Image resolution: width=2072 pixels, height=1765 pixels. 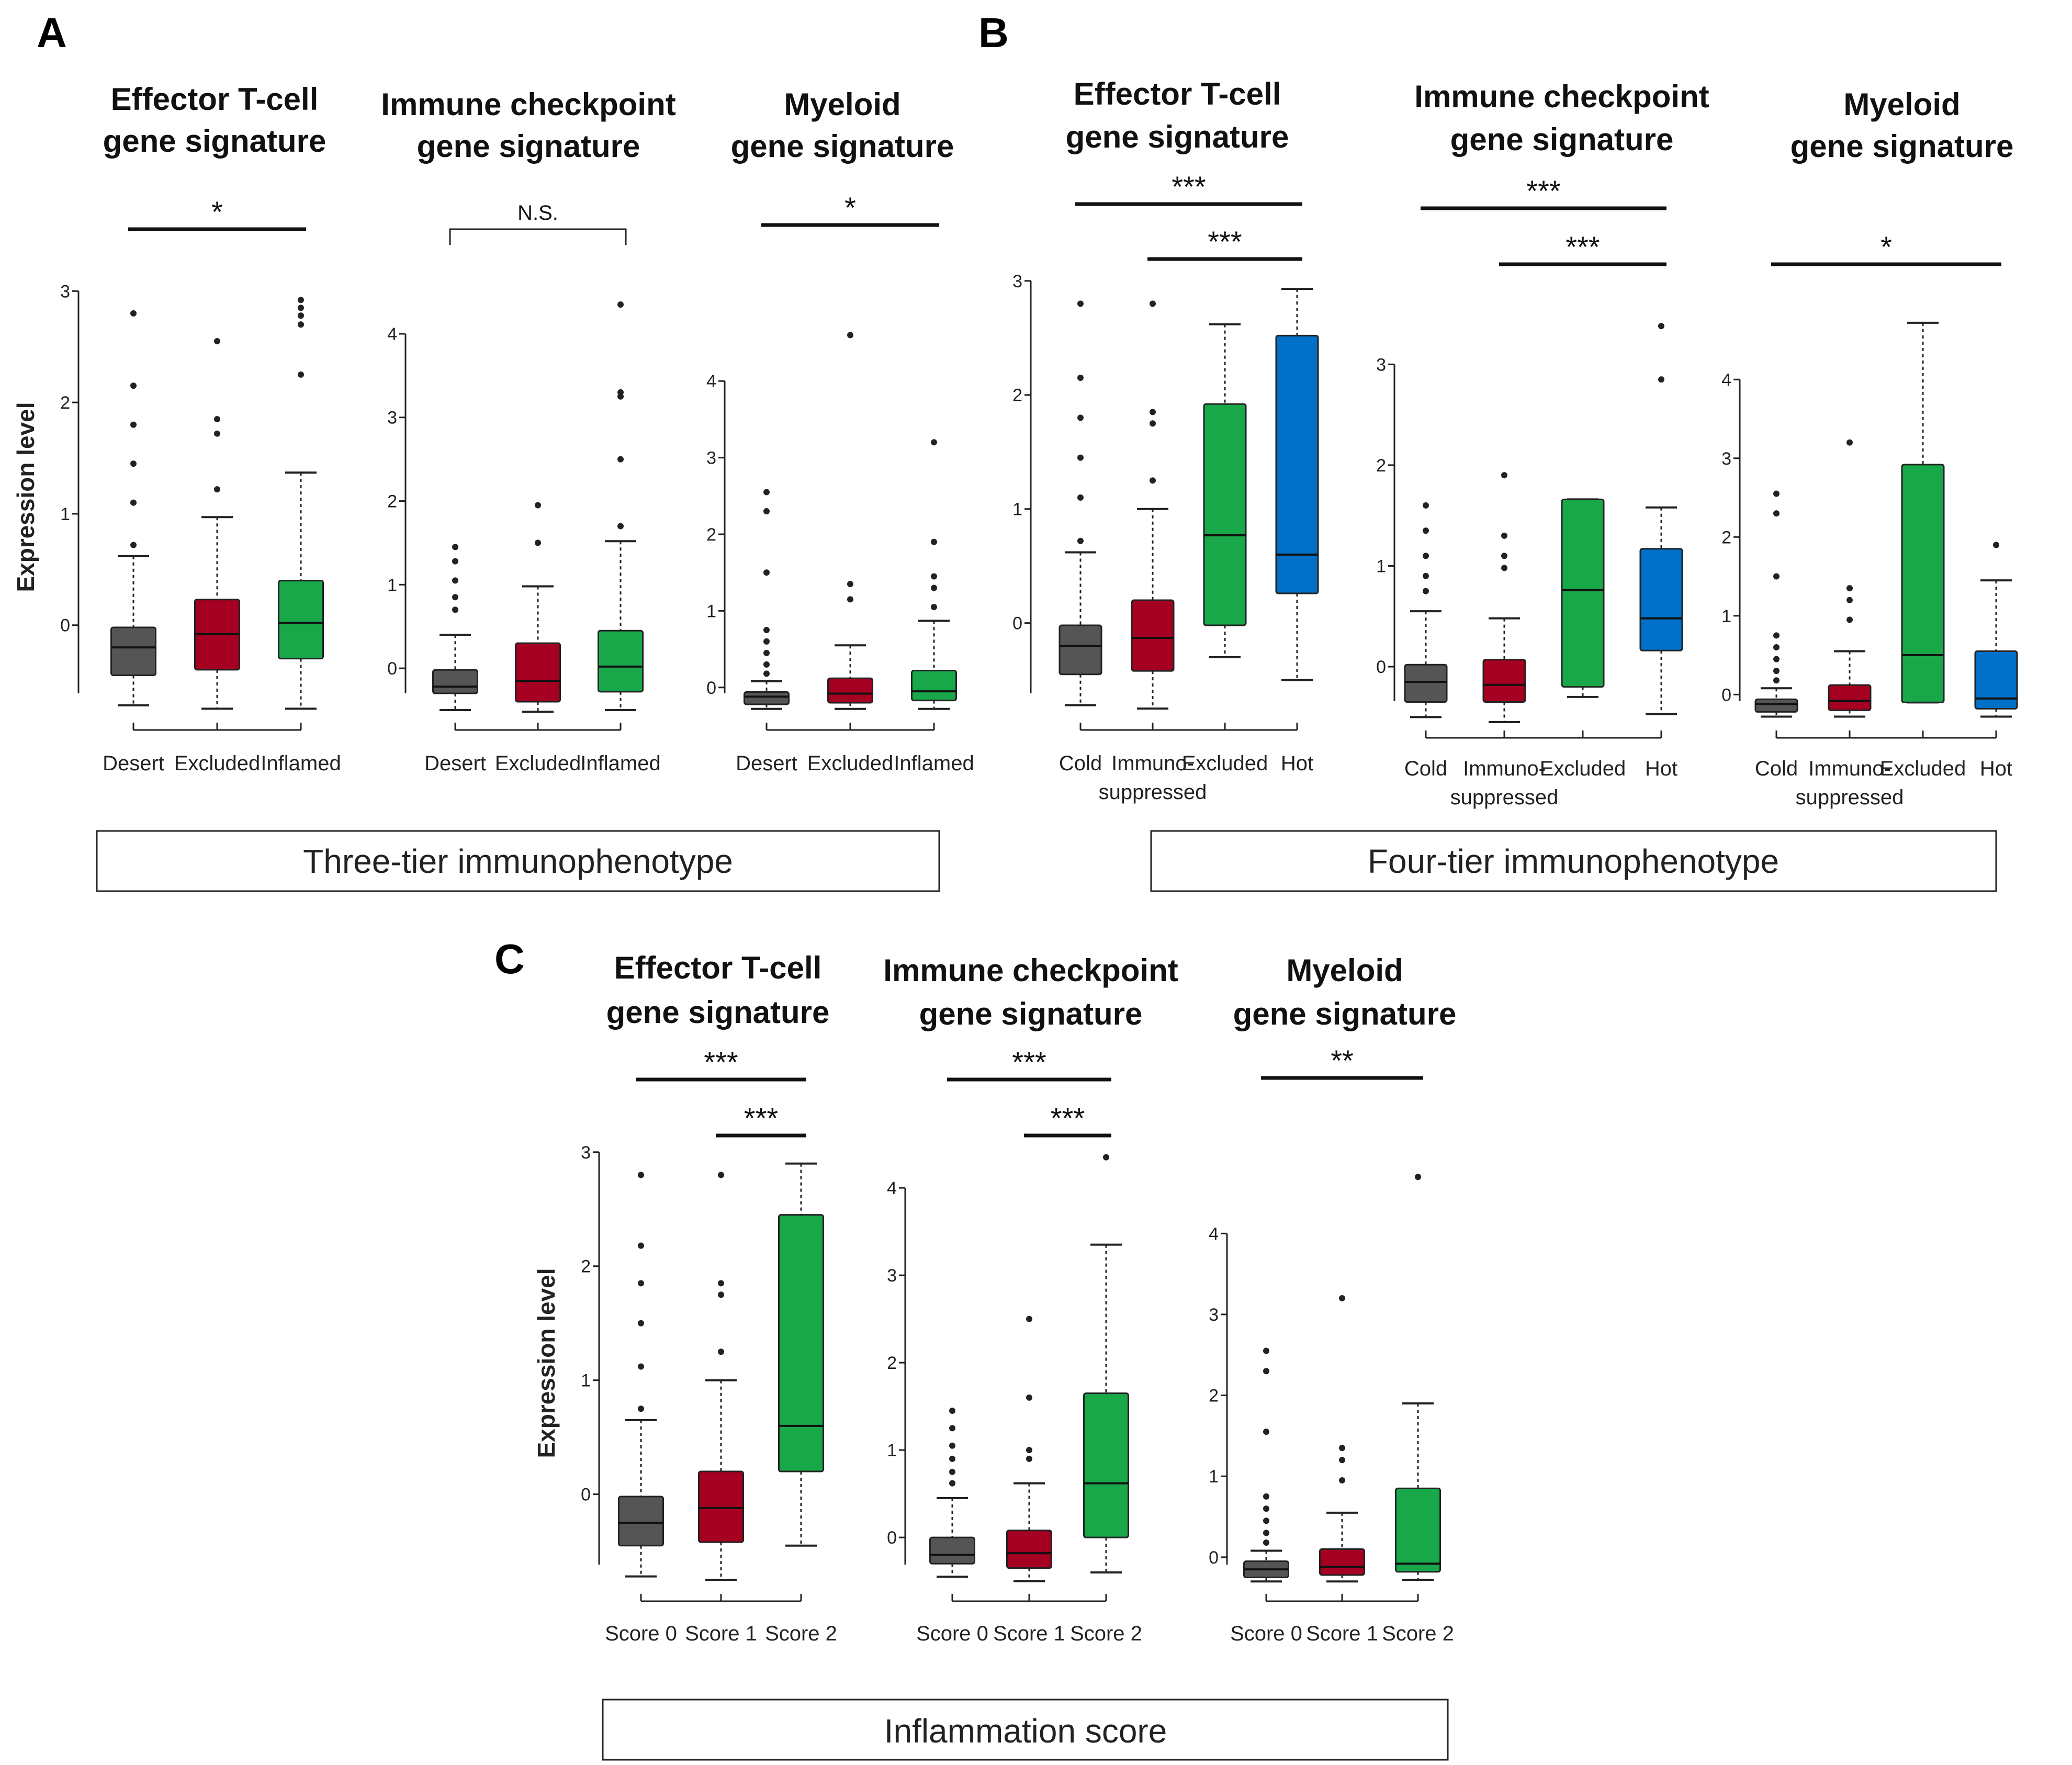 What do you see at coordinates (455, 628) in the screenshot?
I see `box-desert` at bounding box center [455, 628].